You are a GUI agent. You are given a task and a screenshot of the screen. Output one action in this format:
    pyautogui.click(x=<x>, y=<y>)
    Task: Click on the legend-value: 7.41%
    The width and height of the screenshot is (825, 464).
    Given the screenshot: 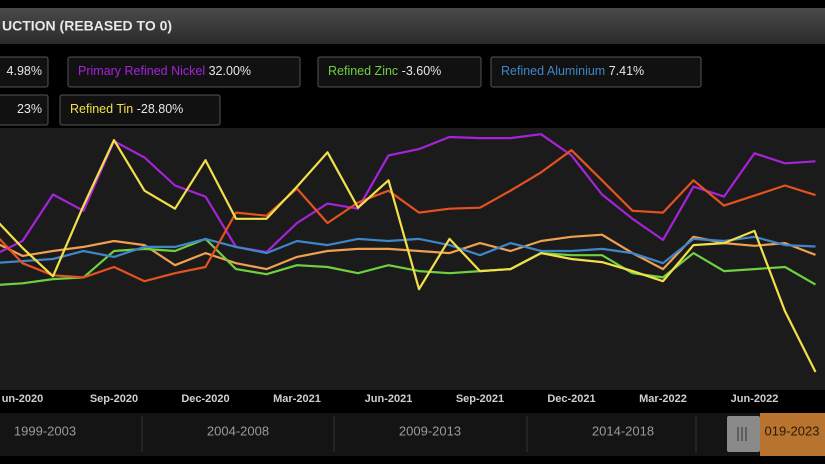 What is the action you would take?
    pyautogui.click(x=626, y=71)
    